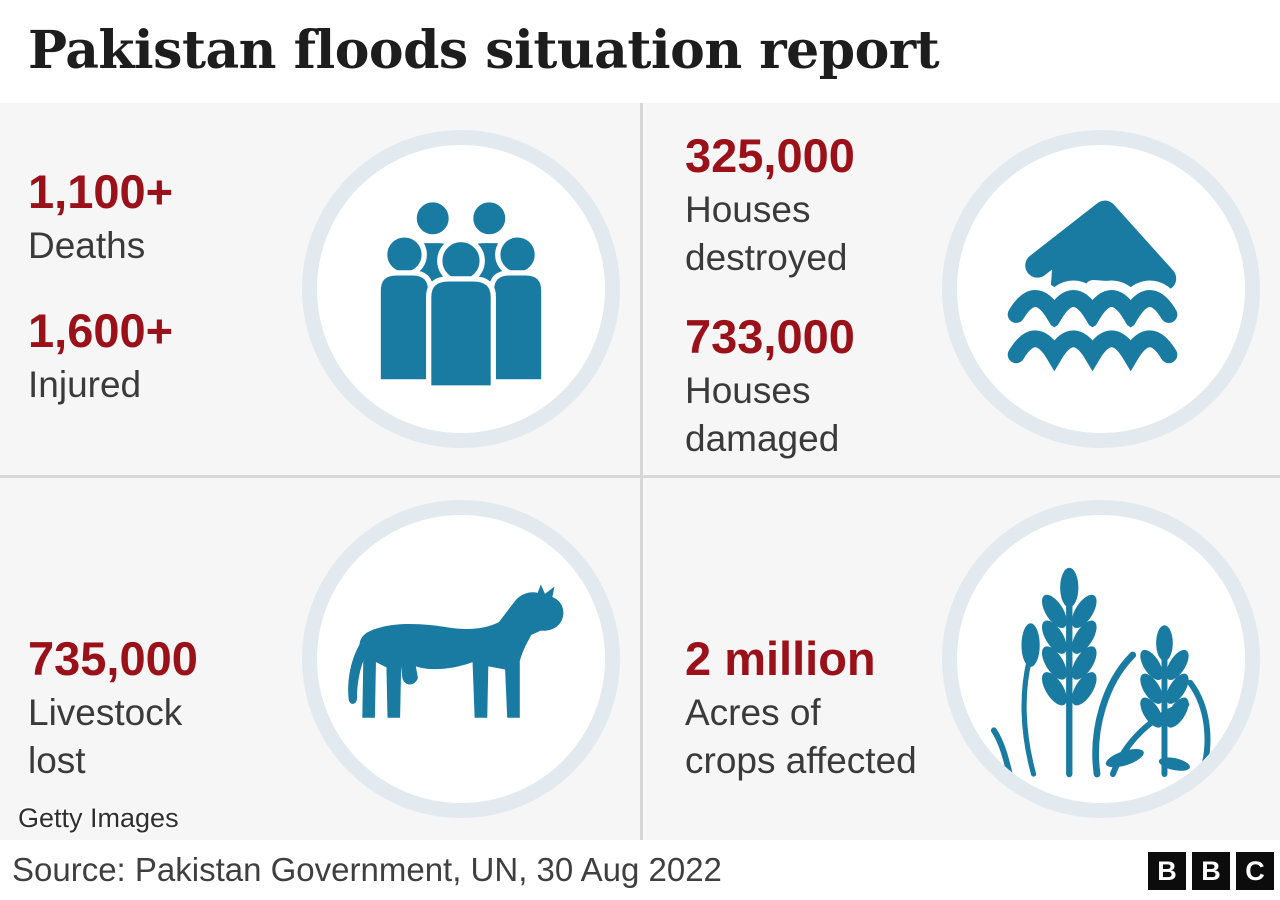  I want to click on stat-deaths: 1,100+ Deaths, so click(165, 217).